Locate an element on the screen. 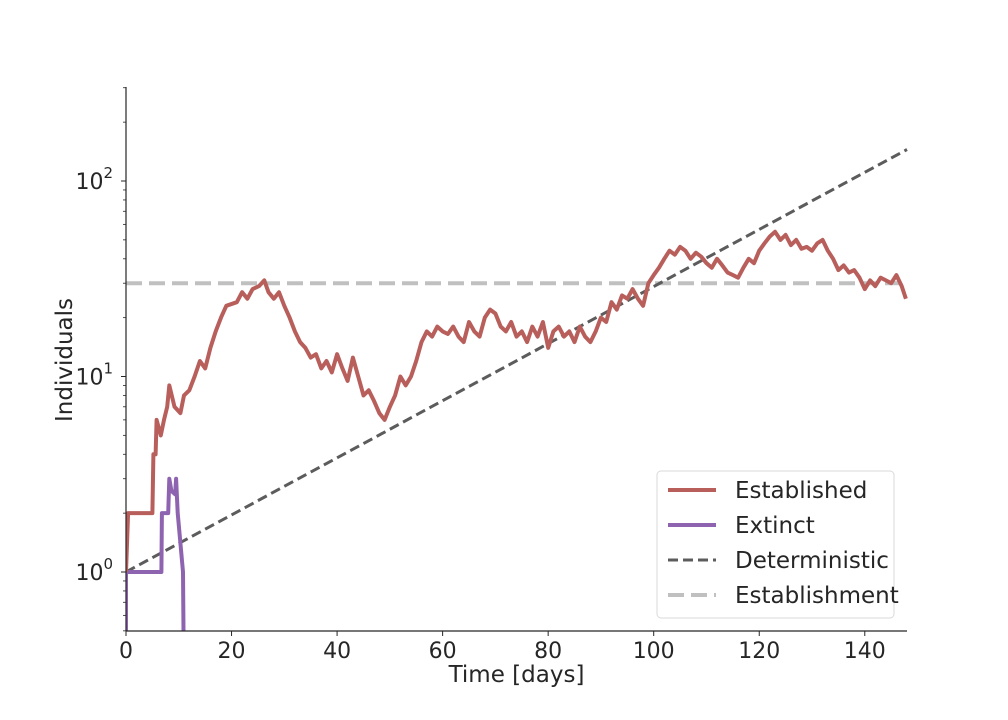  legend-label-establishment: Establishment is located at coordinates (817, 596).